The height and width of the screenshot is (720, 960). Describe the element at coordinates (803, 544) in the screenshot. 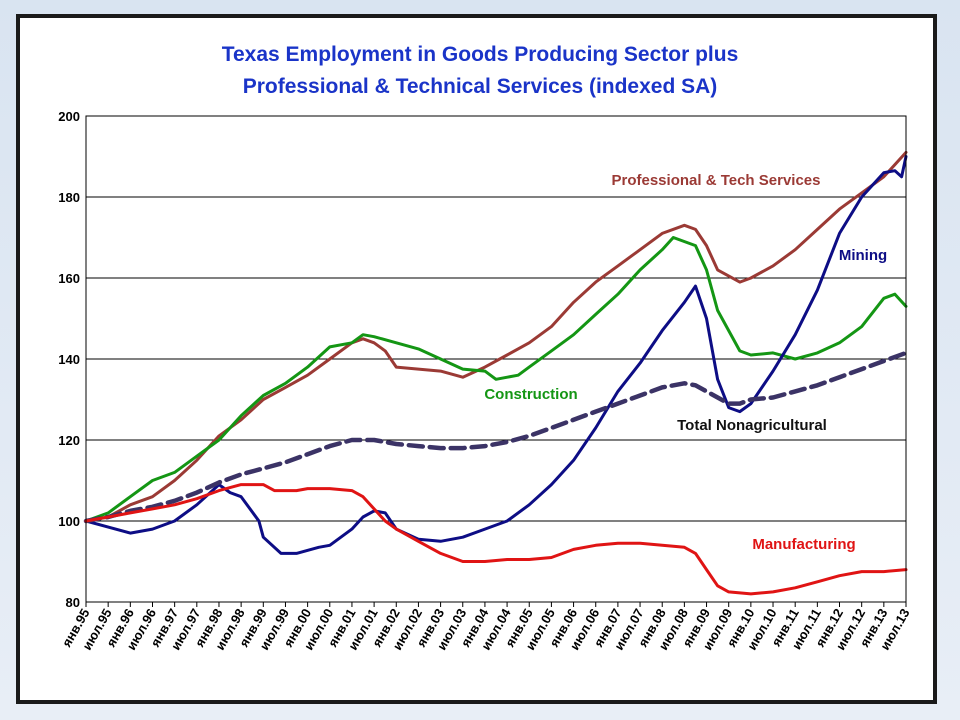

I see `series-label-4: Manufacturing` at that location.